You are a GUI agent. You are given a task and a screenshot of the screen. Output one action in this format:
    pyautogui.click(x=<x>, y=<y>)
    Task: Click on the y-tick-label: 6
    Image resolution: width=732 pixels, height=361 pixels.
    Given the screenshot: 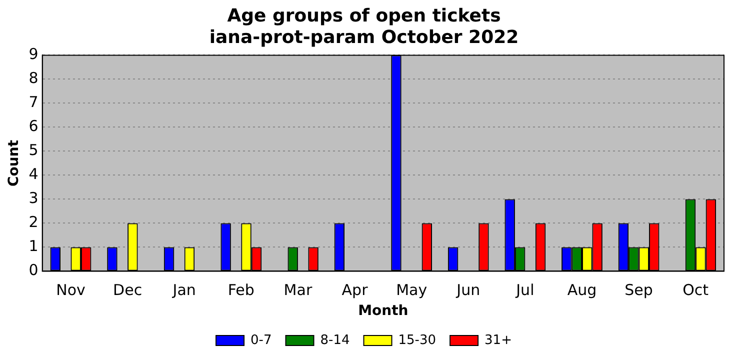 What is the action you would take?
    pyautogui.click(x=33, y=126)
    